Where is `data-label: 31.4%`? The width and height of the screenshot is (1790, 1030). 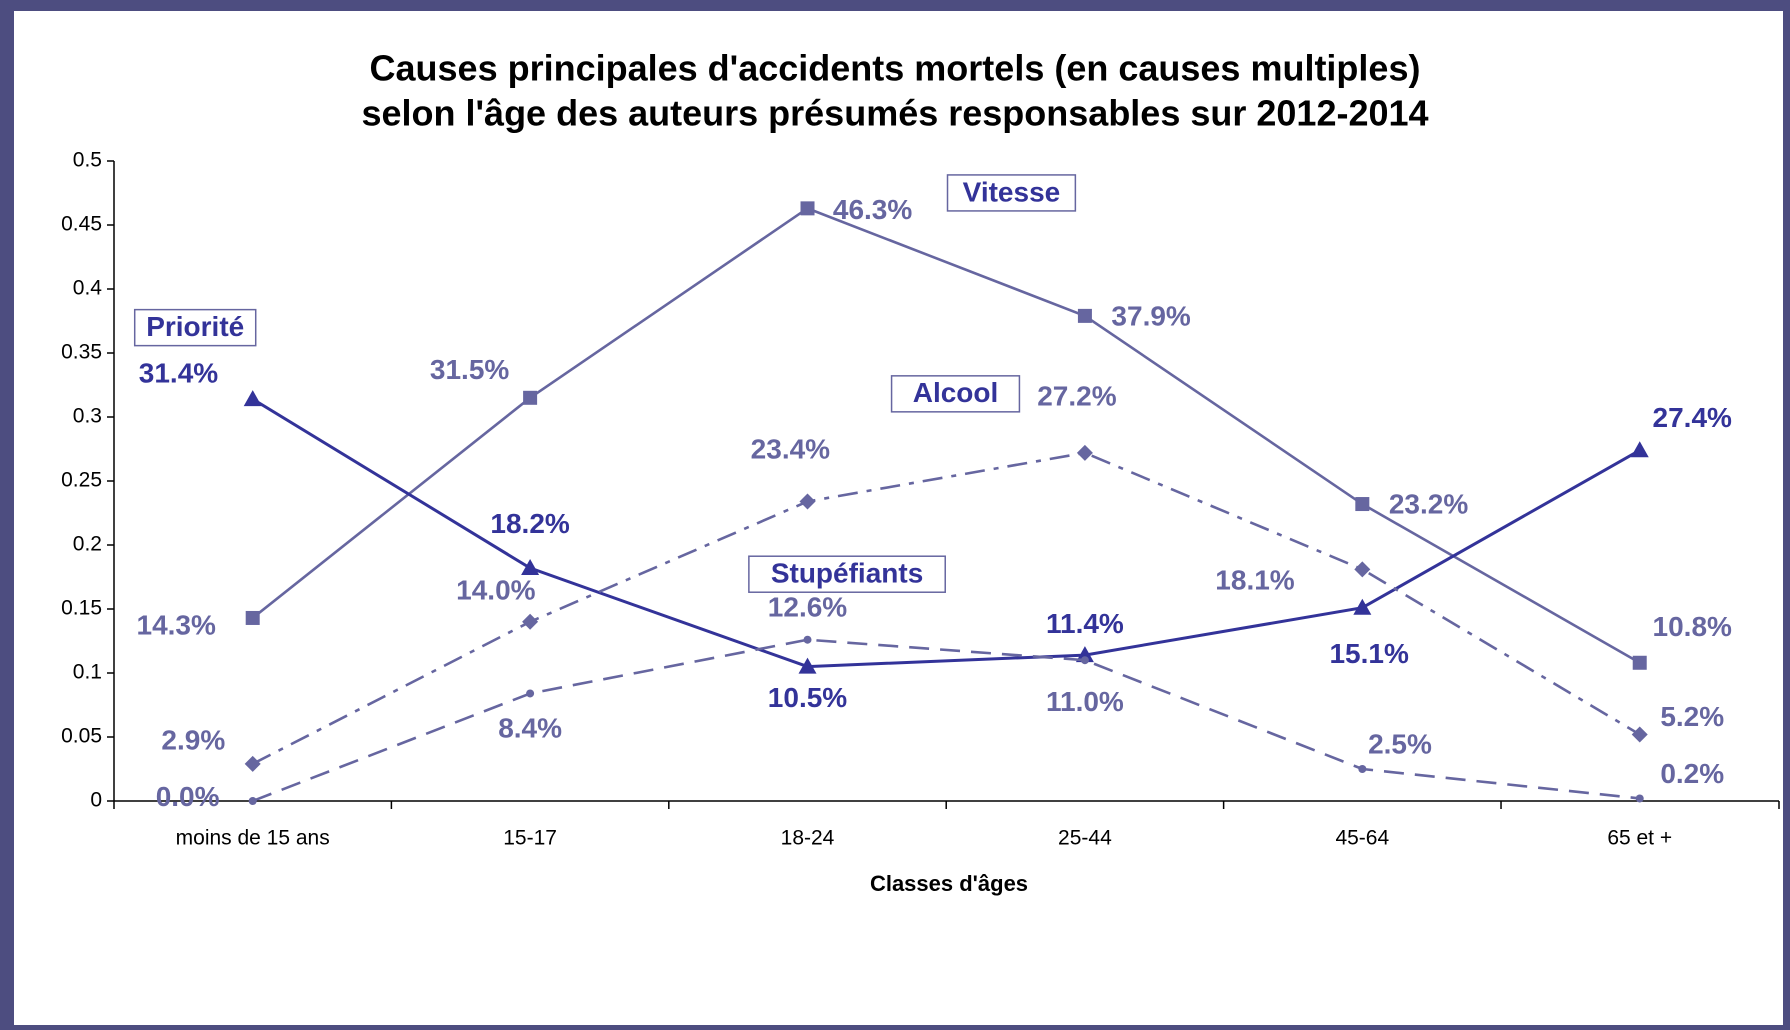 data-label: 31.4% is located at coordinates (178, 372).